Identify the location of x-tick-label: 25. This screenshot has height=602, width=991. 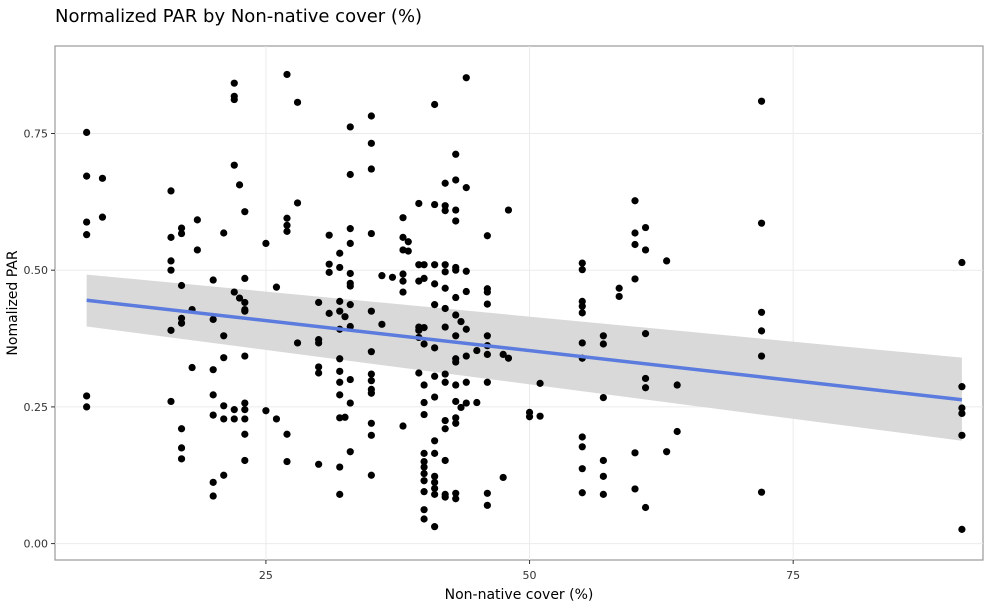
(266, 575).